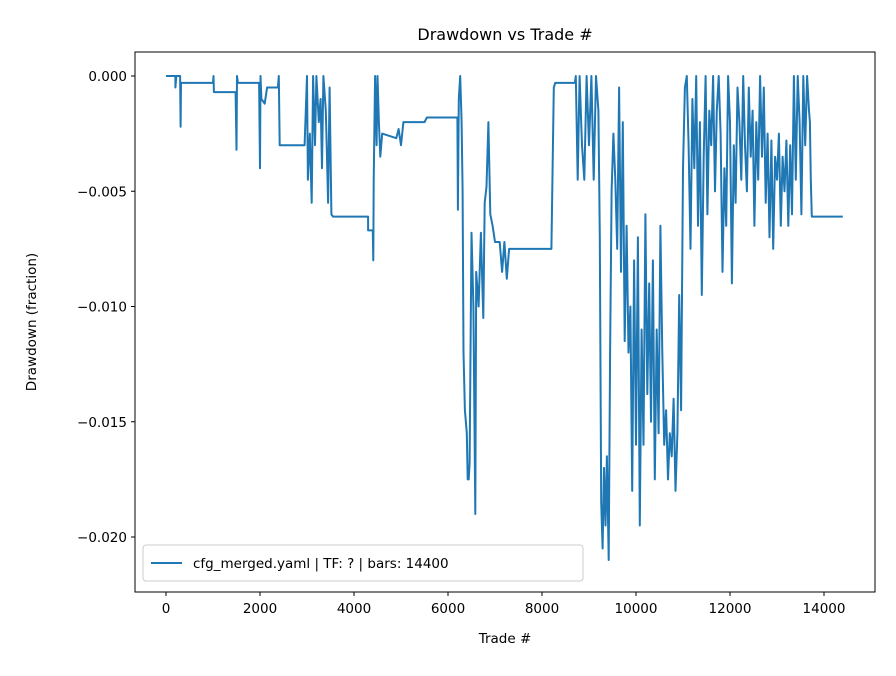 The height and width of the screenshot is (676, 896). Describe the element at coordinates (504, 34) in the screenshot. I see `chart-title: Drawdown vs Trade #` at that location.